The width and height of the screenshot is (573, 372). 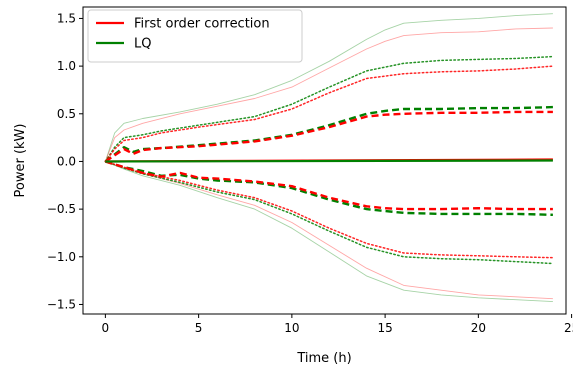 I want to click on series-line-3-band1-upper, so click(x=328, y=136).